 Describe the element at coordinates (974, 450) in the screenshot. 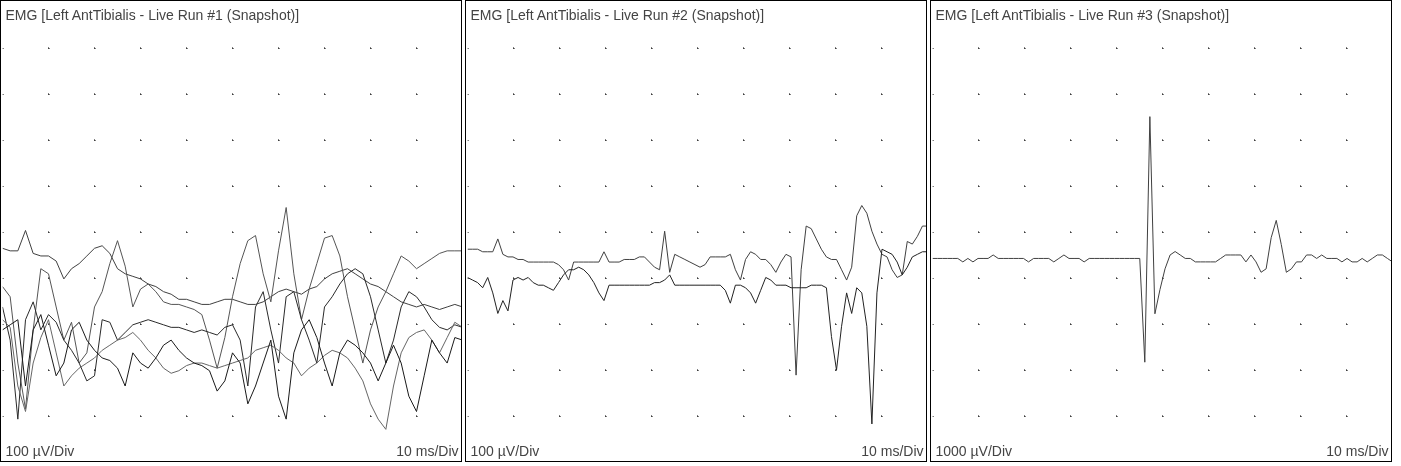

I see `annotation: 1000 µV/Div` at that location.